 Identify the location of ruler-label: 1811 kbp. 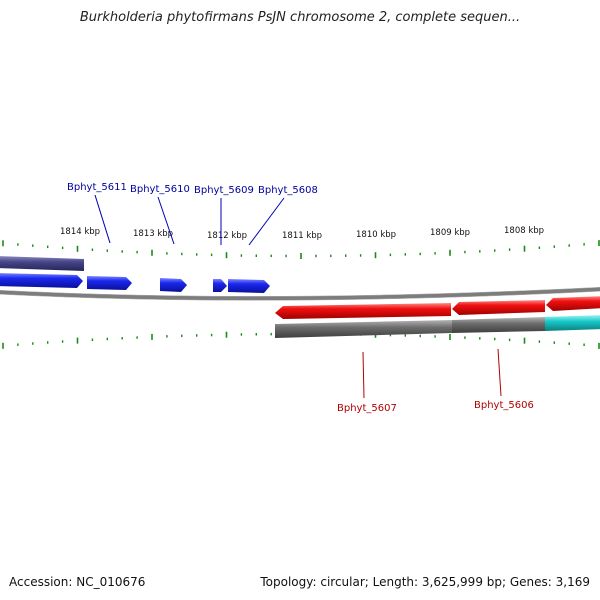
(302, 236).